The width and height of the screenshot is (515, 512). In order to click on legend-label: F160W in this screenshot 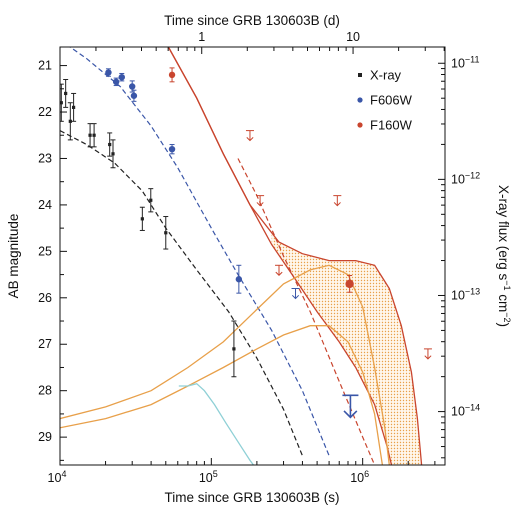, I will do `click(391, 125)`.